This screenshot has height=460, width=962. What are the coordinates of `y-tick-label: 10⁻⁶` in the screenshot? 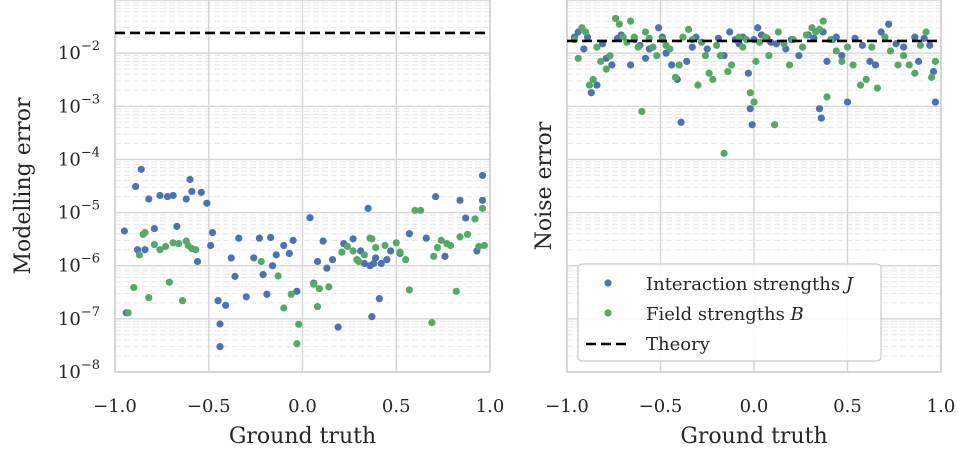 It's located at (79, 264).